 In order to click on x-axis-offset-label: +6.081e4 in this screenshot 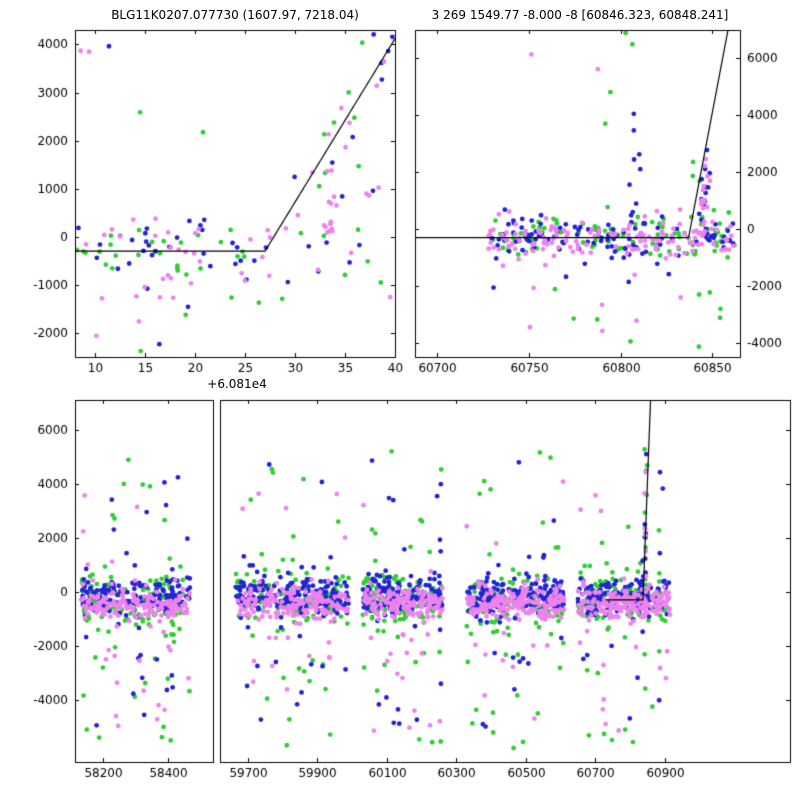, I will do `click(237, 384)`.